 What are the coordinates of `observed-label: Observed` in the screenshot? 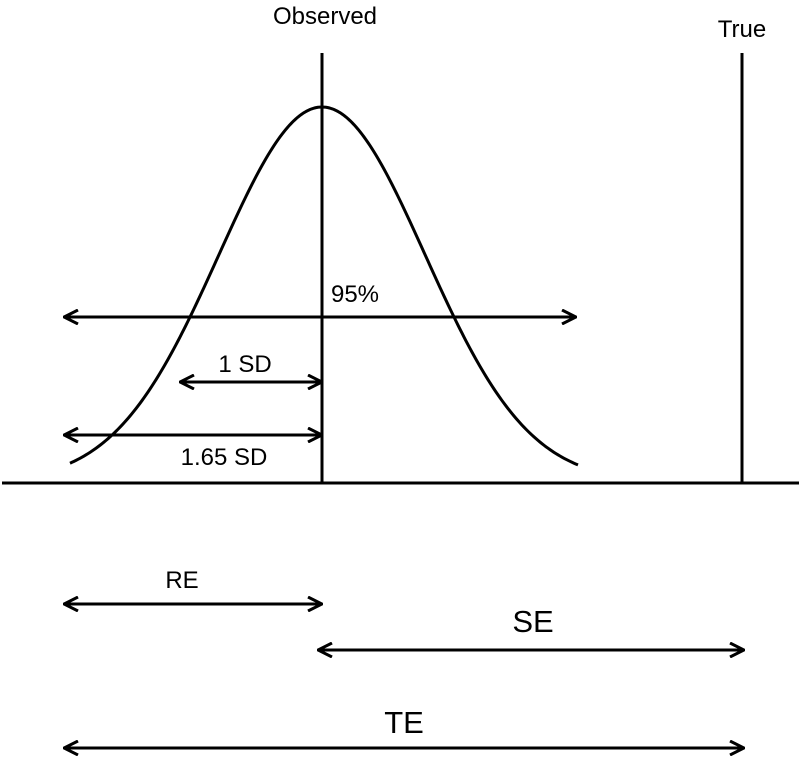 It's located at (325, 16).